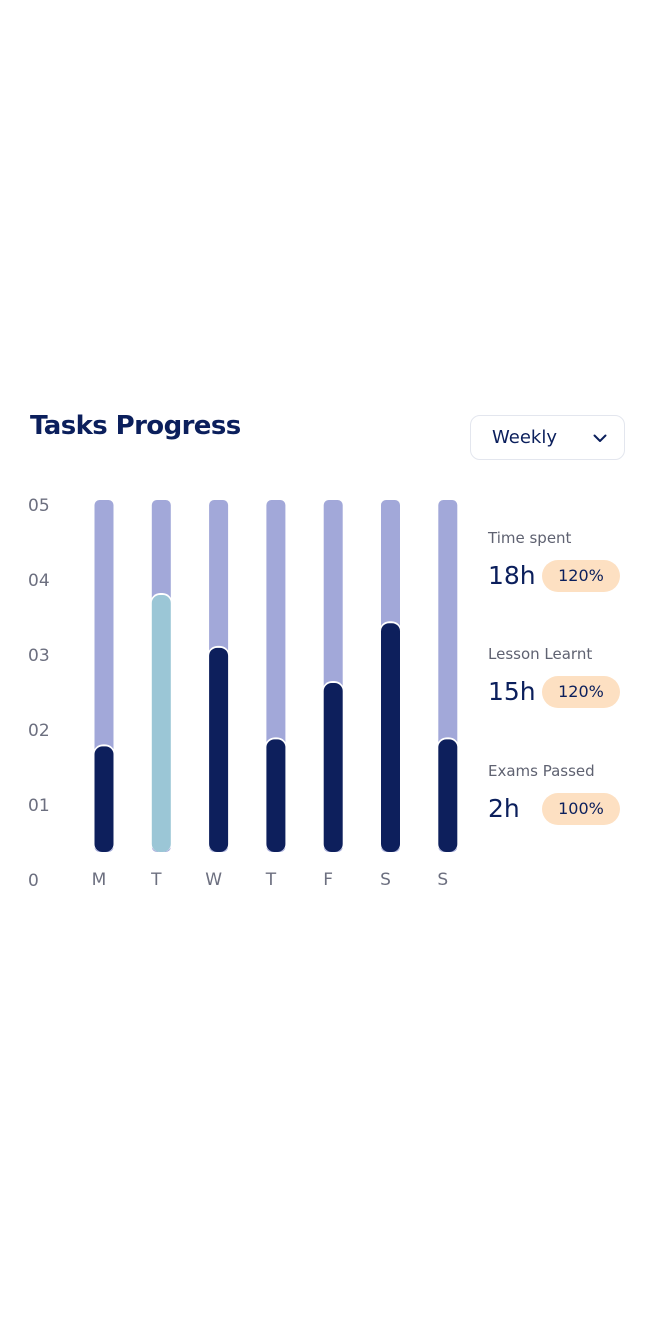 The image size is (653, 1329). What do you see at coordinates (39, 506) in the screenshot?
I see `y-tick-label: 05` at bounding box center [39, 506].